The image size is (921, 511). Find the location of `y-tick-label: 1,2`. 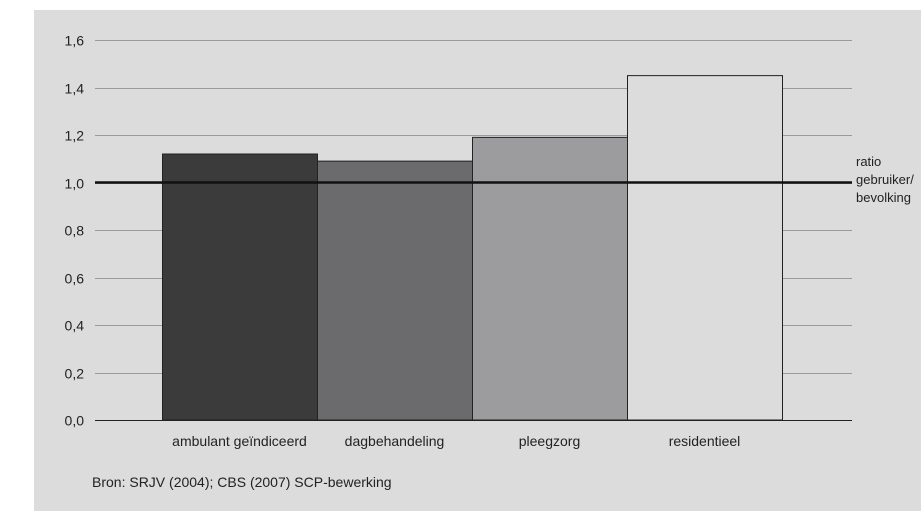

y-tick-label: 1,2 is located at coordinates (75, 136).